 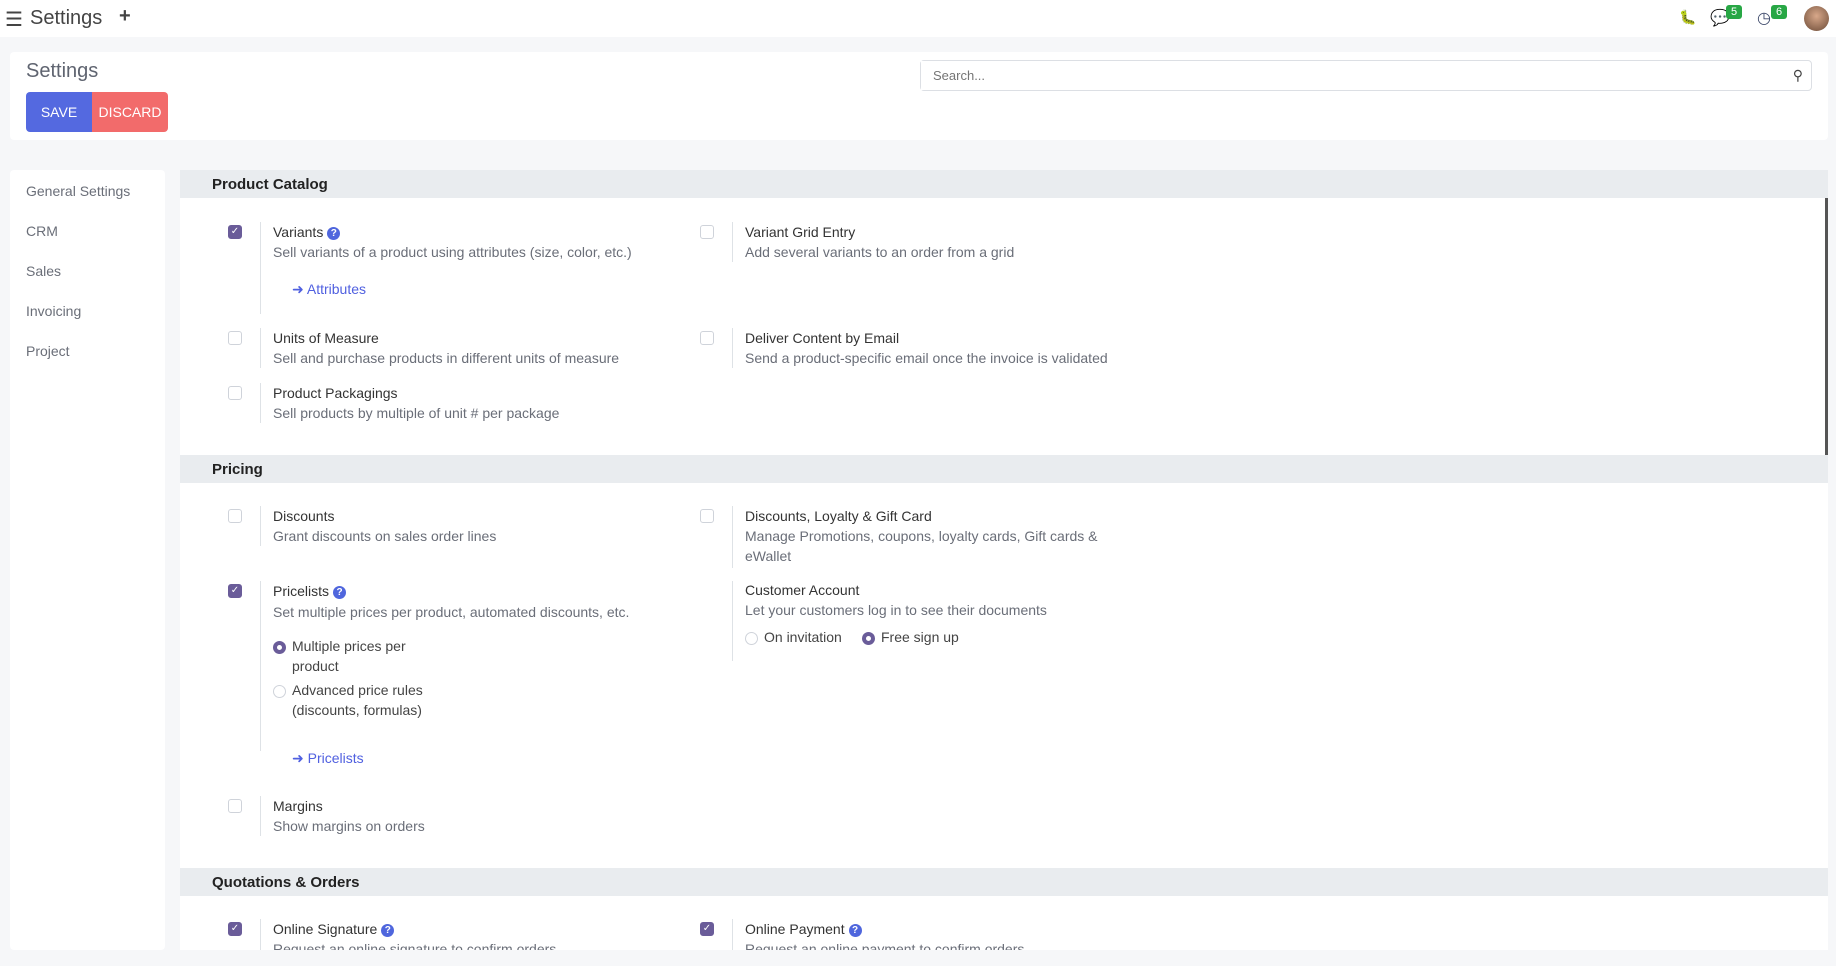 What do you see at coordinates (707, 929) in the screenshot?
I see `online-payment-checkbox: ✓` at bounding box center [707, 929].